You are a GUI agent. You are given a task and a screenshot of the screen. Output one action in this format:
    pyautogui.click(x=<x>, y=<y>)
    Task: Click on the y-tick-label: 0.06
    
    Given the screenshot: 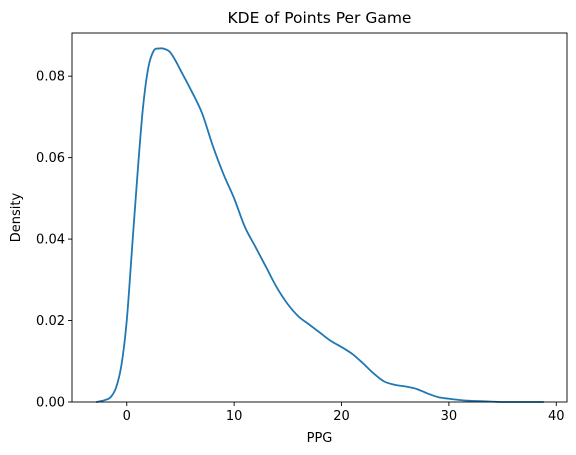 What is the action you would take?
    pyautogui.click(x=50, y=158)
    